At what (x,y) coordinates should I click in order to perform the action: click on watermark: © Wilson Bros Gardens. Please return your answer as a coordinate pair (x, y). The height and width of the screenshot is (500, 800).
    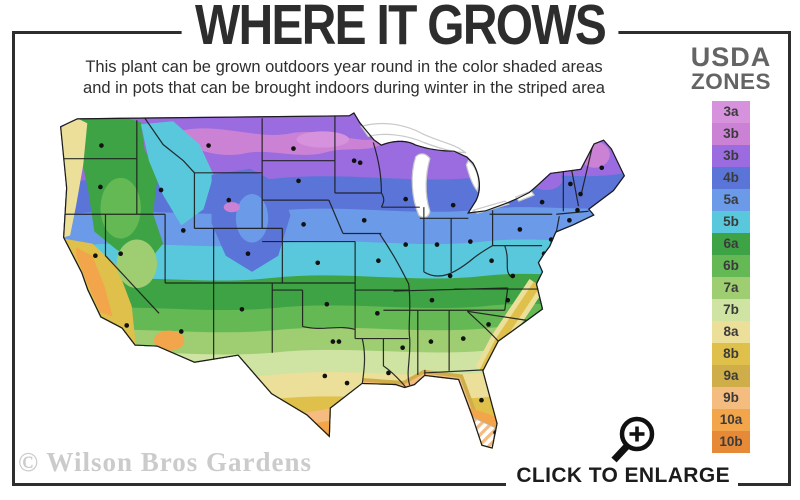
    Looking at the image, I should click on (165, 462).